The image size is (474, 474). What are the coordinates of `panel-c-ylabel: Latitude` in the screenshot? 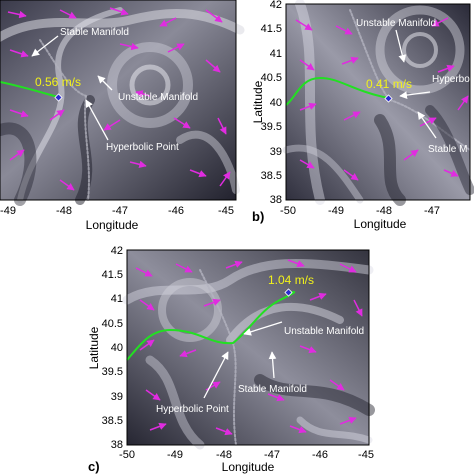 It's located at (94, 347).